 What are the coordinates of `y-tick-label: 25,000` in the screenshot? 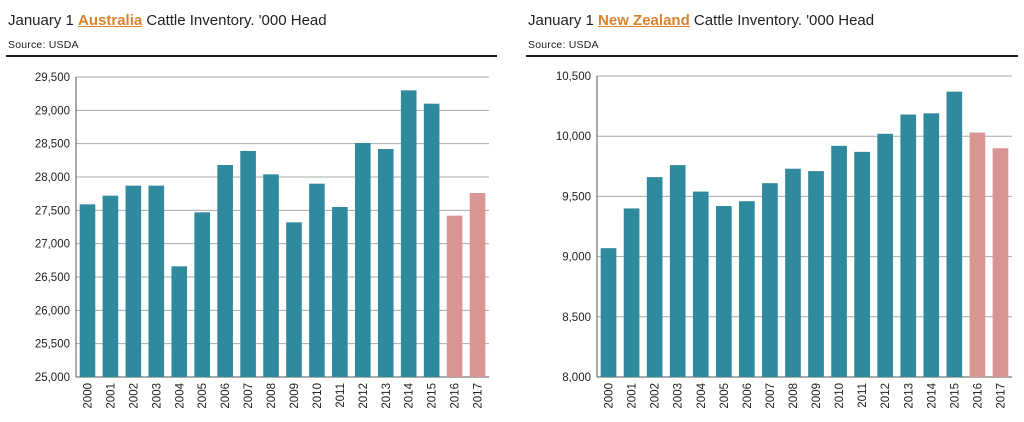 It's located at (52, 378).